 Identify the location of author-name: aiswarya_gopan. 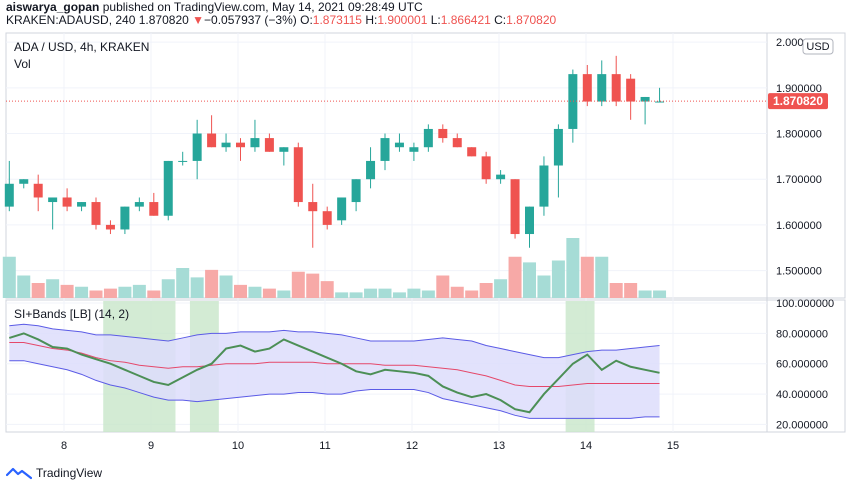
(53, 7).